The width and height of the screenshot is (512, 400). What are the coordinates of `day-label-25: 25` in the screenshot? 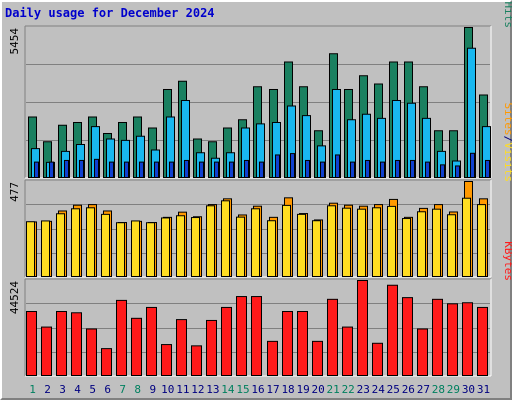 It's located at (393, 389).